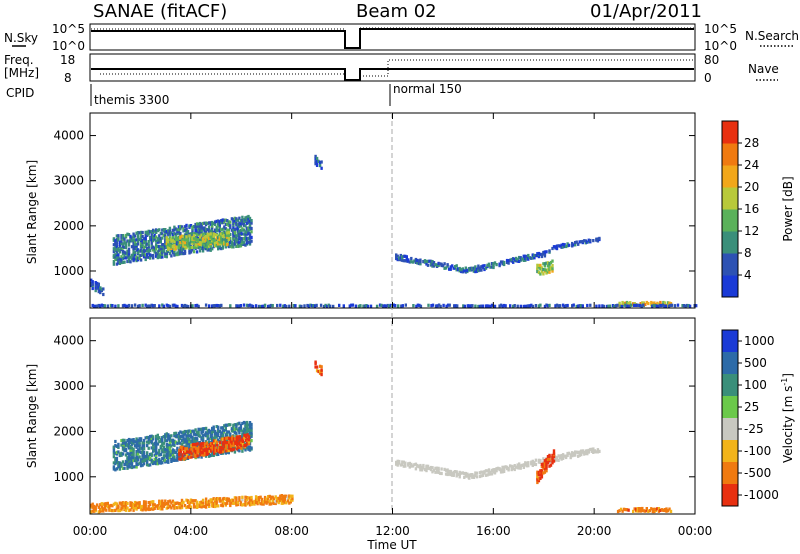  I want to click on colorbar-tick-label: 16, so click(751, 209).